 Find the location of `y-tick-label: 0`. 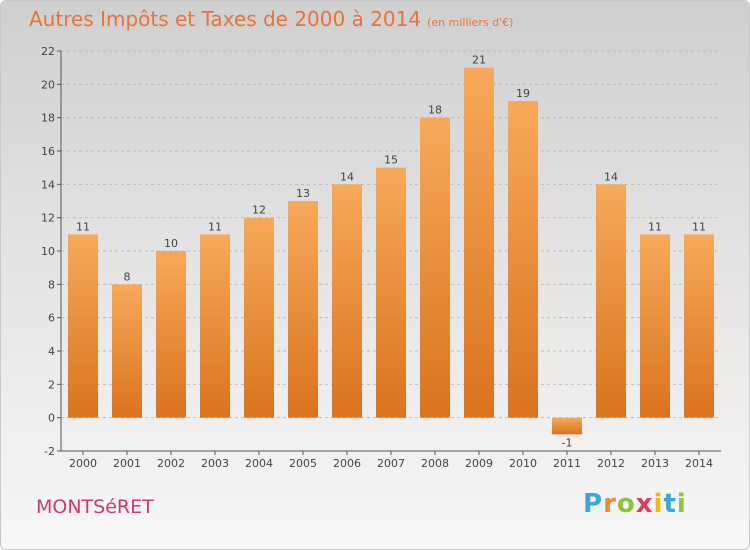

y-tick-label: 0 is located at coordinates (51, 418).